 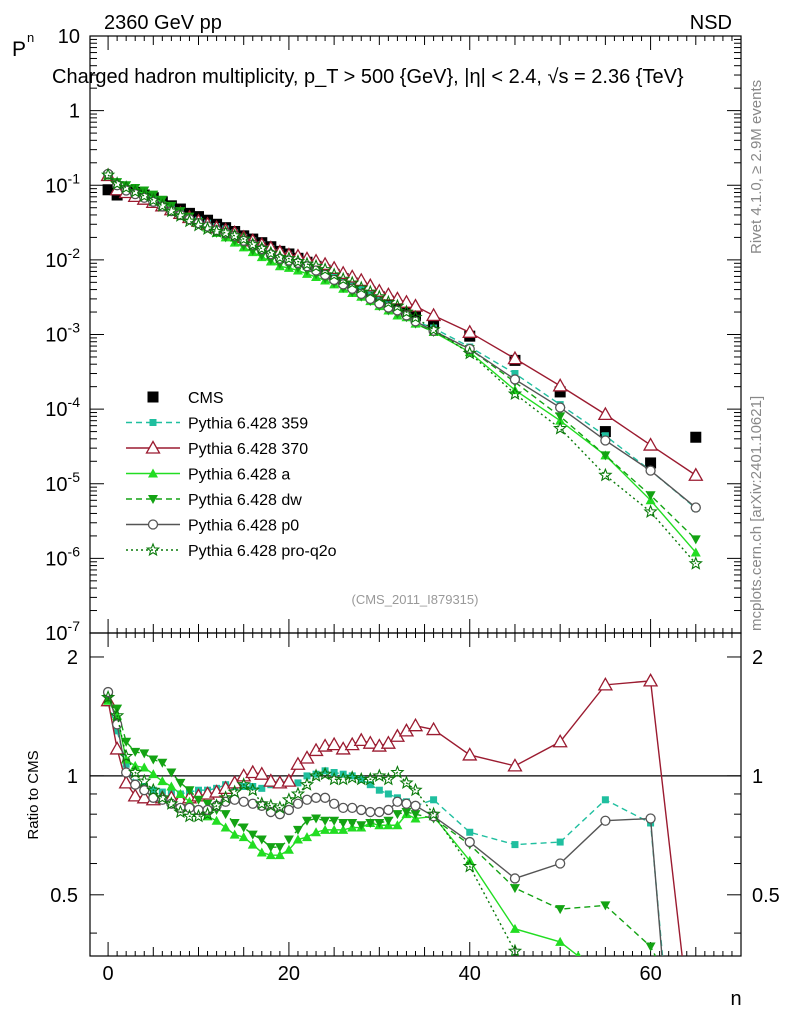 I want to click on main-y-tick-label: 10⁻¹, so click(x=62, y=183).